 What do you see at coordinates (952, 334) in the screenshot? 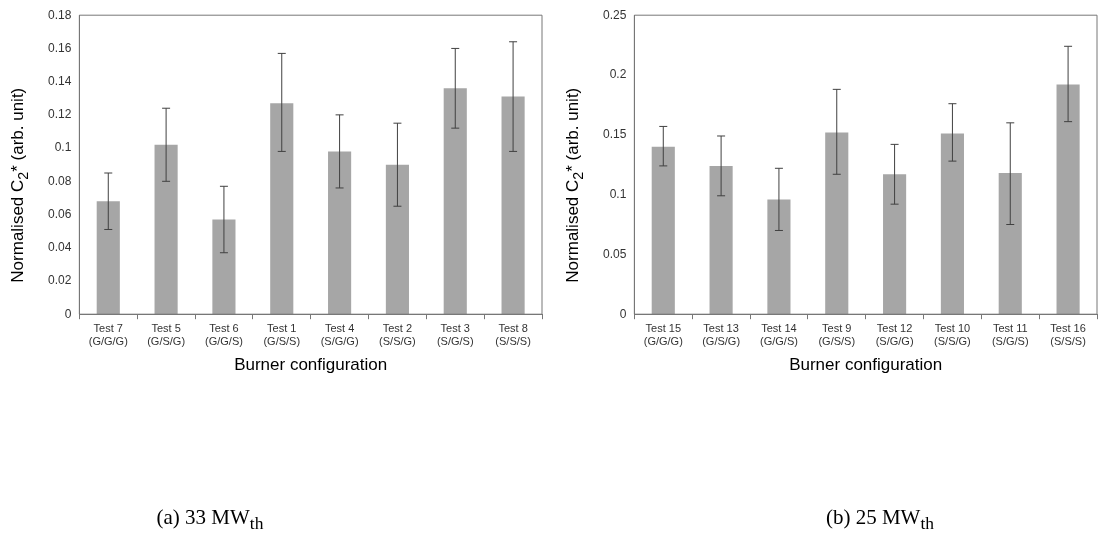
I see `x-tick-label: Test 10 (S/S/G)` at bounding box center [952, 334].